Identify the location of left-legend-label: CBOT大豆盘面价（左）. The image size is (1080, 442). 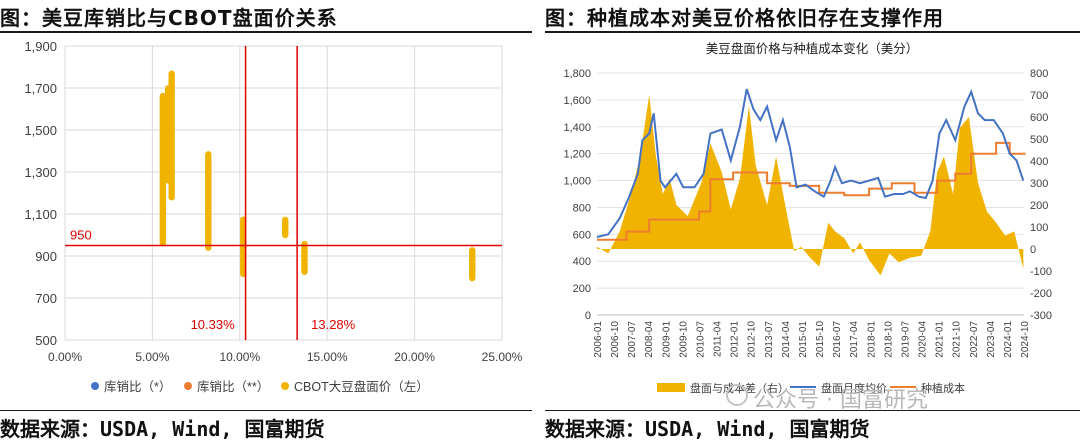
(361, 386).